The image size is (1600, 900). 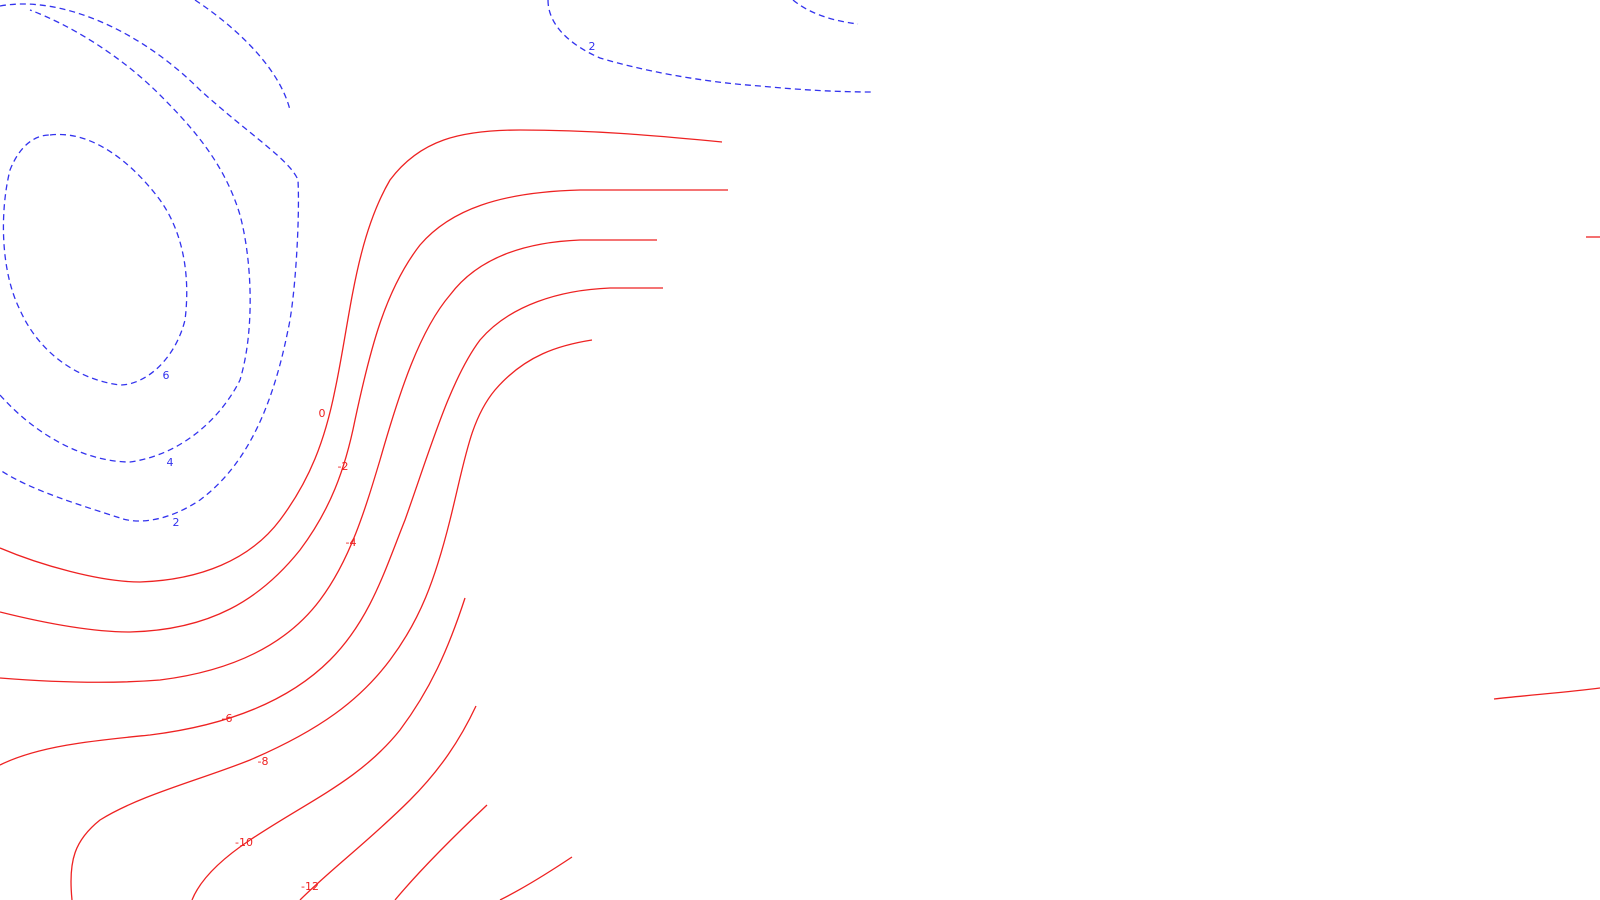 I want to click on contour-line-4-loop, so click(x=125, y=236).